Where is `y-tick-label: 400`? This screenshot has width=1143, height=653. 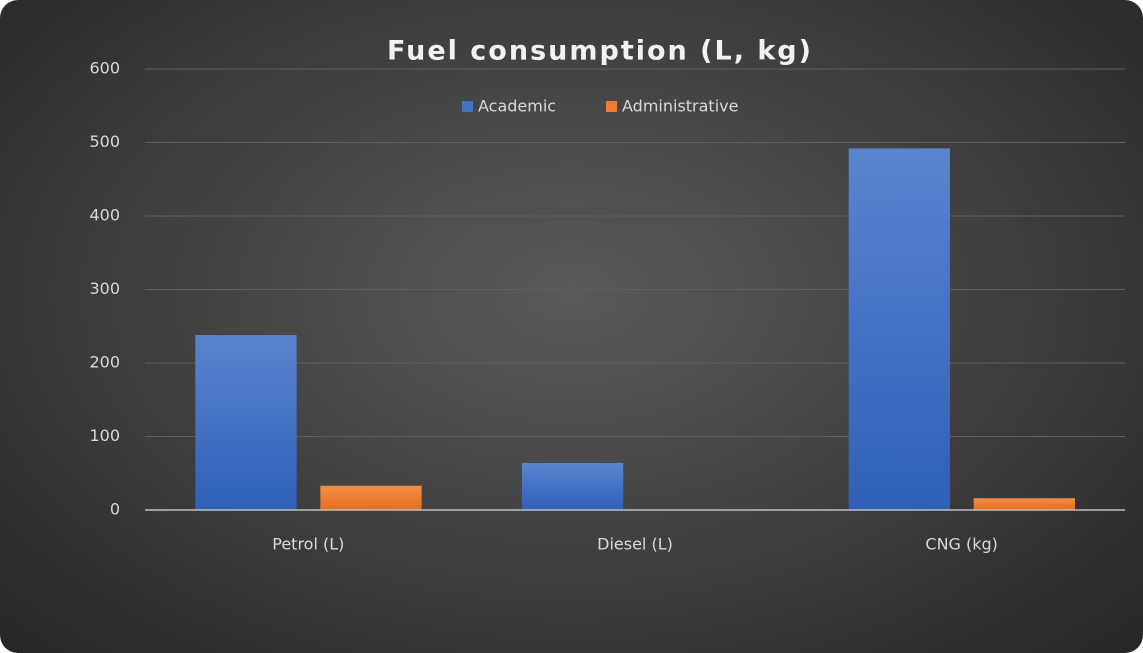 y-tick-label: 400 is located at coordinates (104, 215).